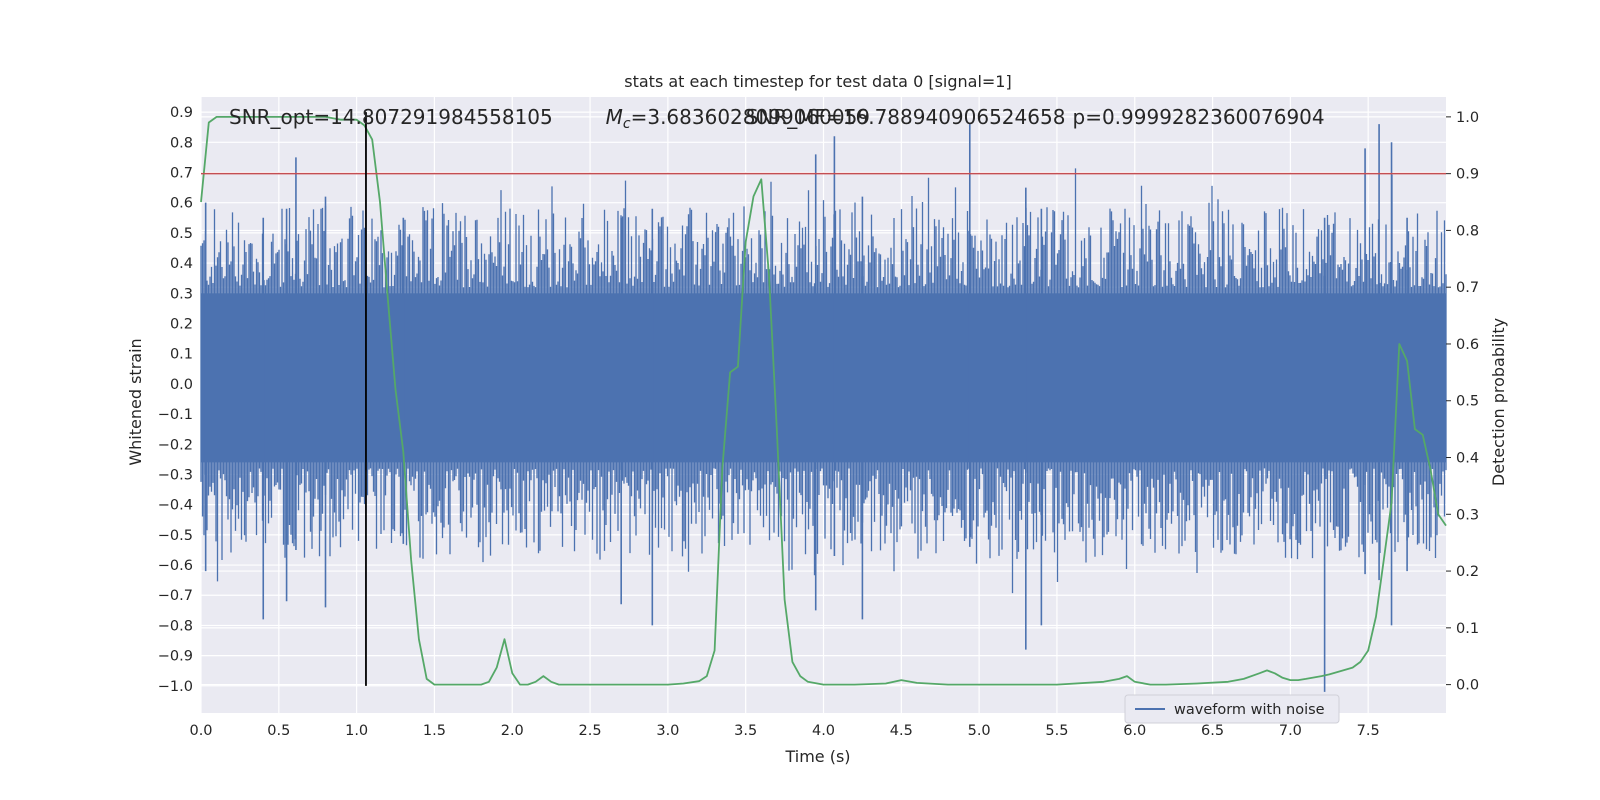 This screenshot has width=1600, height=800. Describe the element at coordinates (181, 113) in the screenshot. I see `y-tick-label: 0.9` at that location.